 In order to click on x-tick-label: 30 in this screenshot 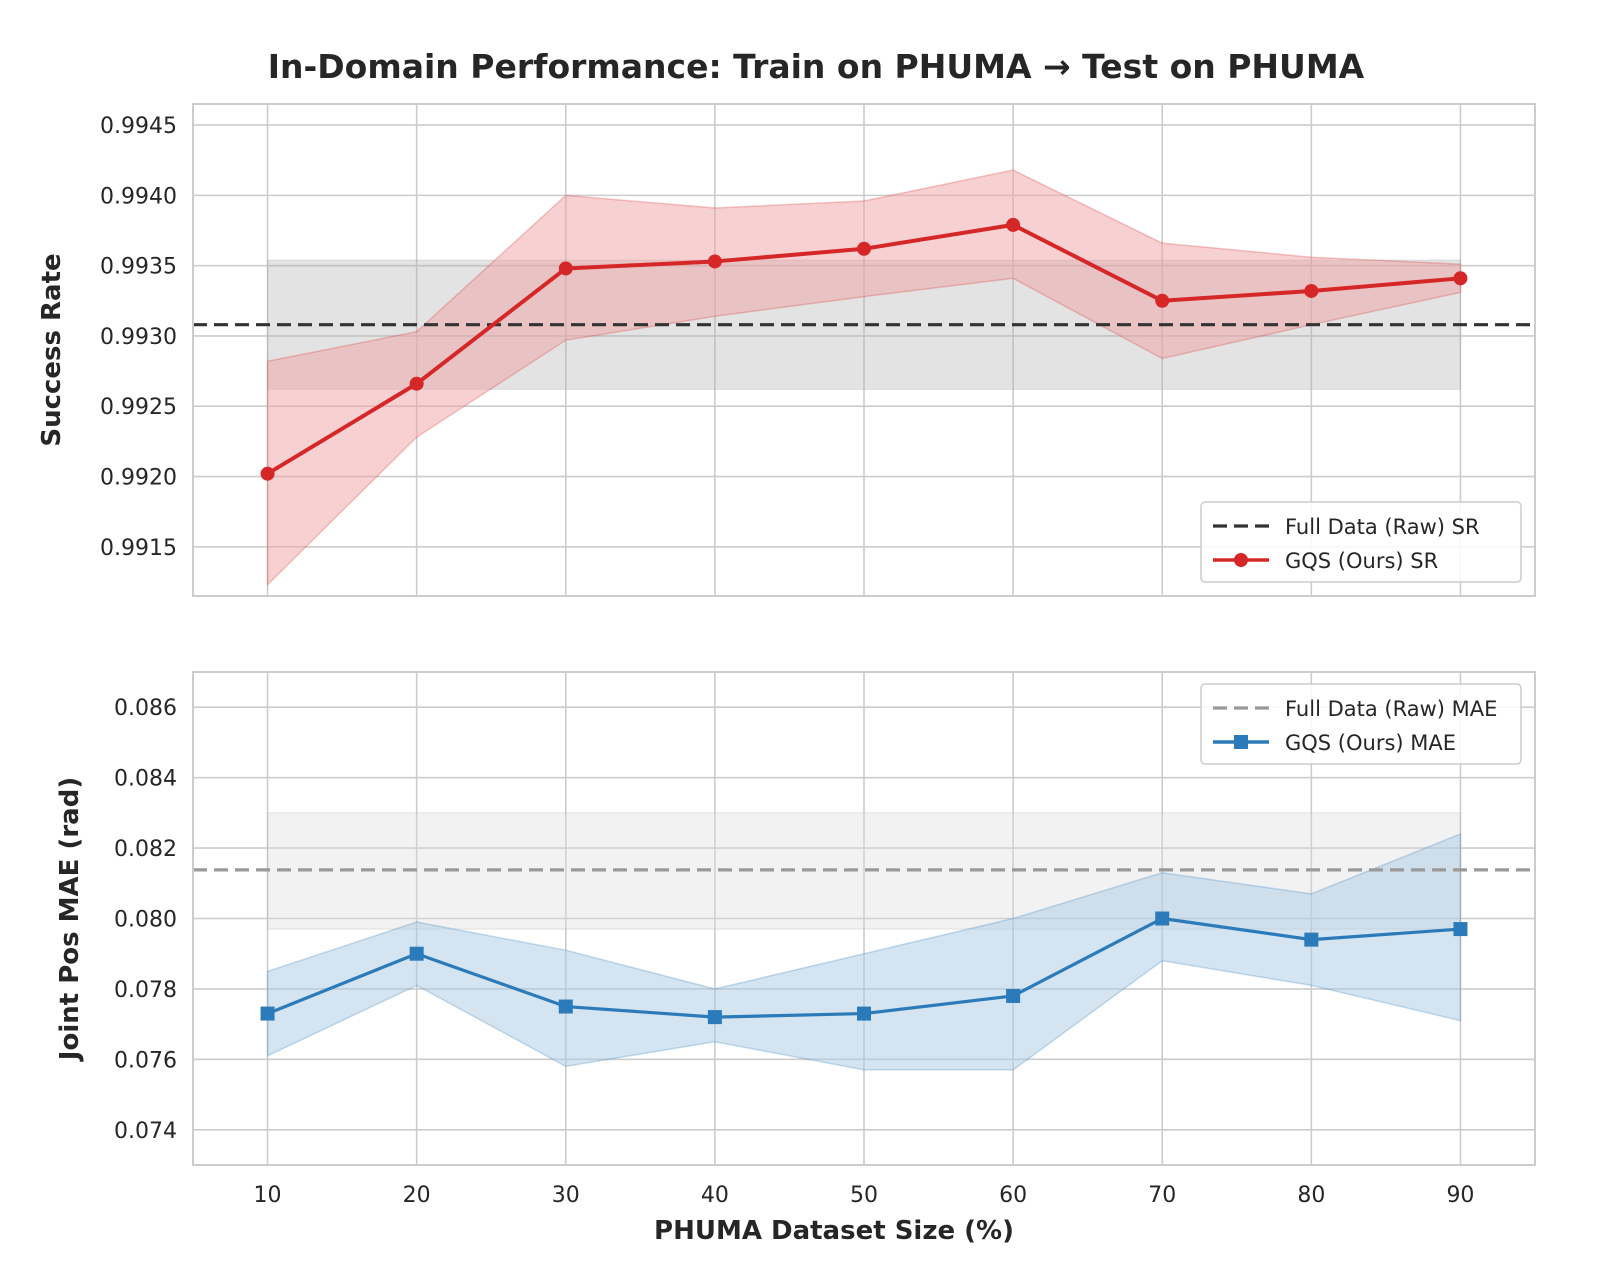, I will do `click(566, 1195)`.